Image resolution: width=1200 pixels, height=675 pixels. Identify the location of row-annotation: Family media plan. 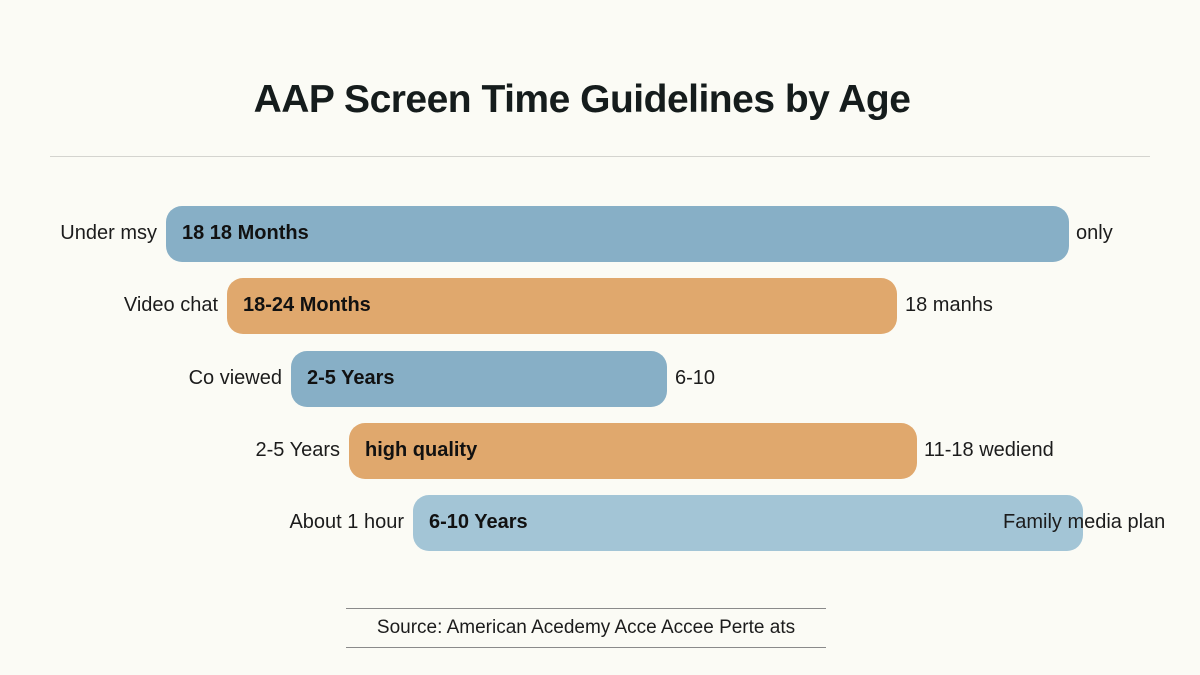
(1084, 522).